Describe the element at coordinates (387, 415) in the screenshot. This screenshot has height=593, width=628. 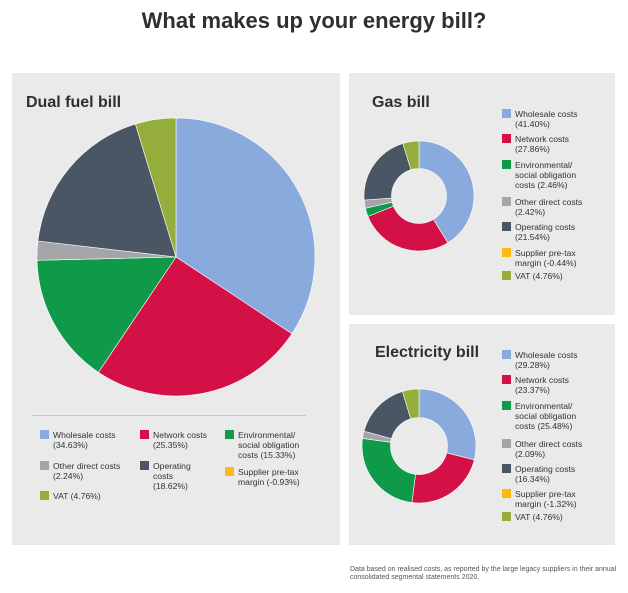
I see `electricity-slice-operating` at that location.